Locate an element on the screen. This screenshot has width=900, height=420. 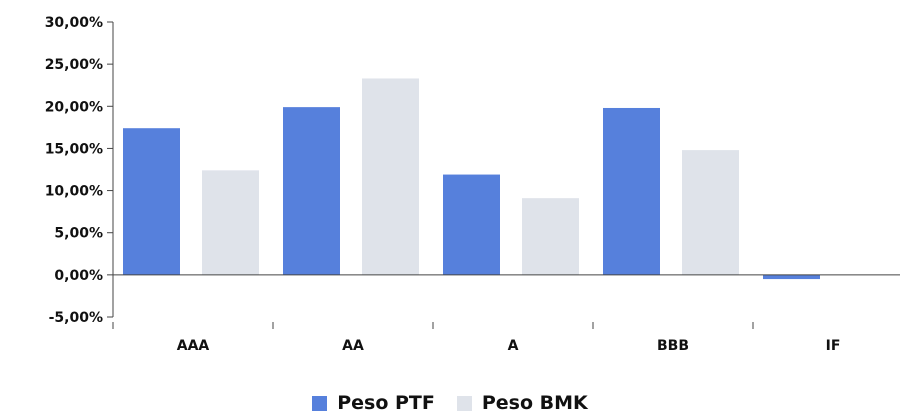
legend-item-bmk: Peso BMK is located at coordinates (522, 403).